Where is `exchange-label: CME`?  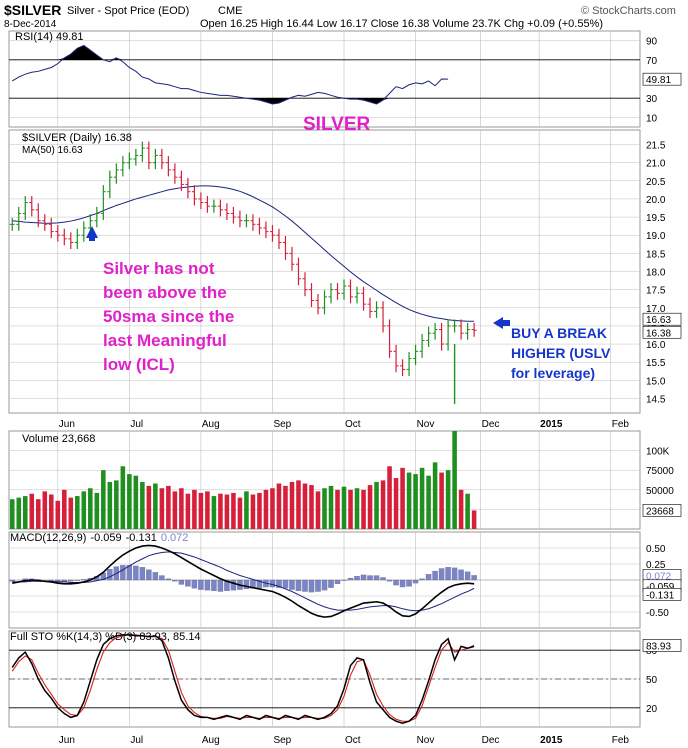 exchange-label: CME is located at coordinates (230, 11).